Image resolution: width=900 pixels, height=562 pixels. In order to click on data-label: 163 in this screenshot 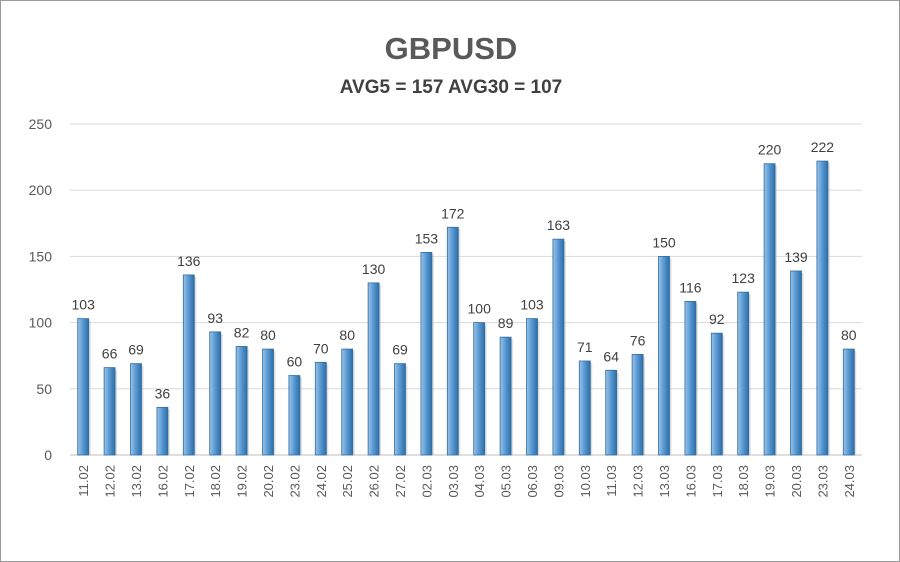, I will do `click(559, 225)`.